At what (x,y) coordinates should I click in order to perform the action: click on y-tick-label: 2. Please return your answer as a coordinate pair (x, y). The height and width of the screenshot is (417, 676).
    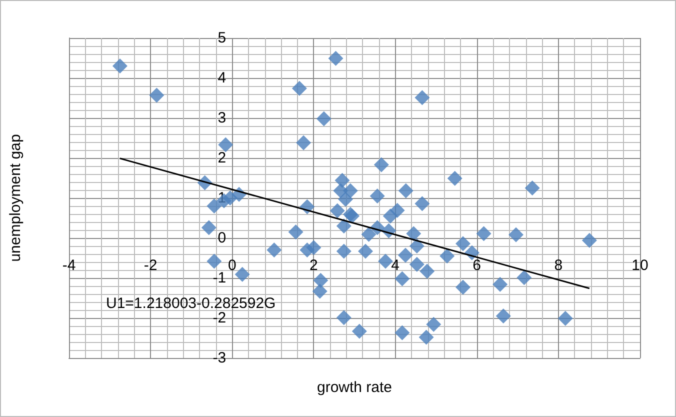
    Looking at the image, I should click on (222, 158).